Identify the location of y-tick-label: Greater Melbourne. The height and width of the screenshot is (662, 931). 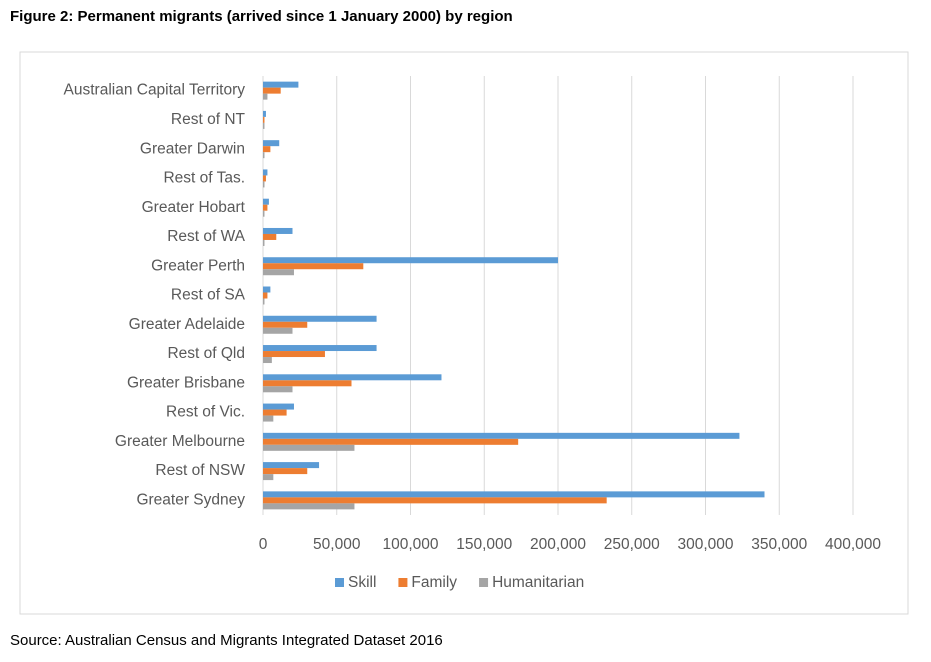
(180, 441).